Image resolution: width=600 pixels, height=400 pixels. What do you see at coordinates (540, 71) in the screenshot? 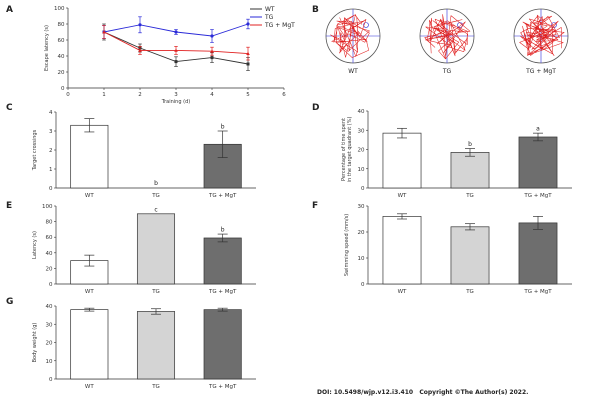
I see `maze-label: TG + MgT` at bounding box center [540, 71].